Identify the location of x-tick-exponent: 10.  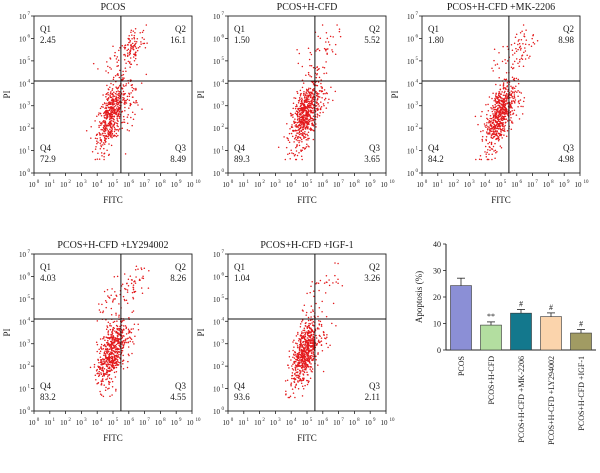
(199, 182).